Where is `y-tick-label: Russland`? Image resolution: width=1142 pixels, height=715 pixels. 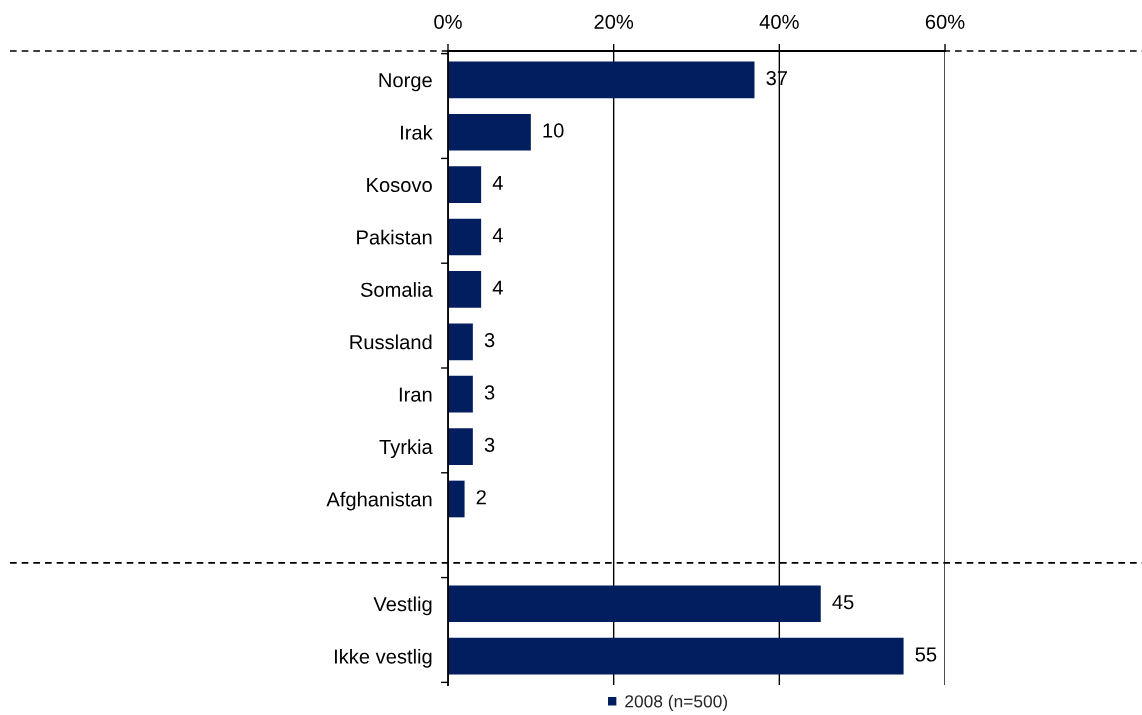
y-tick-label: Russland is located at coordinates (391, 342).